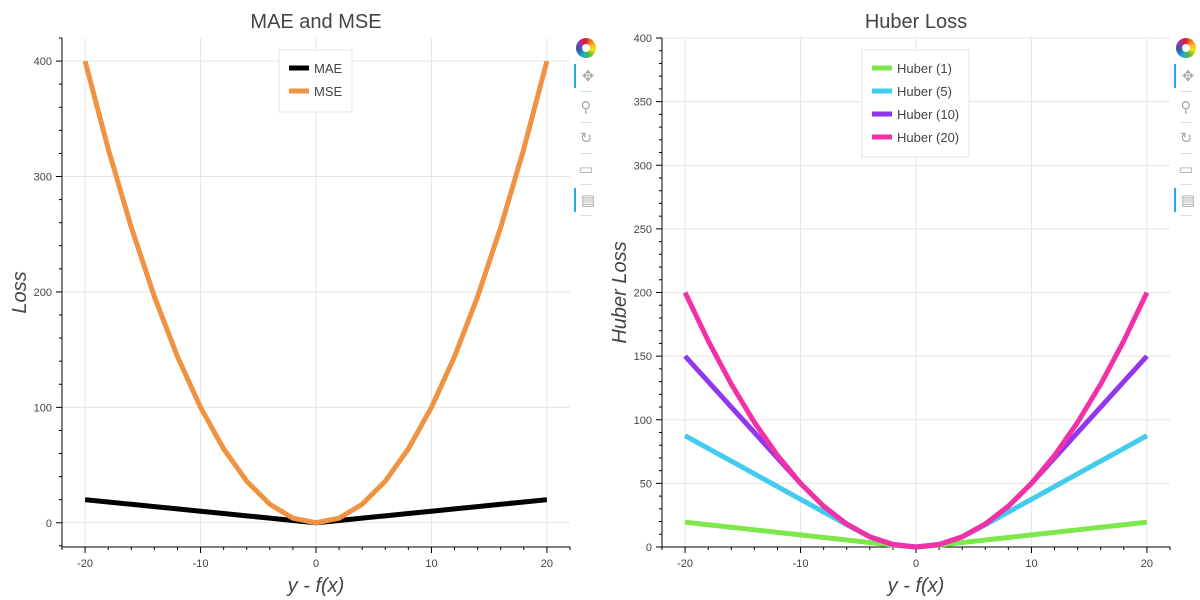 This screenshot has width=1200, height=600. What do you see at coordinates (315, 22) in the screenshot?
I see `chart-title: MAE and MSE` at bounding box center [315, 22].